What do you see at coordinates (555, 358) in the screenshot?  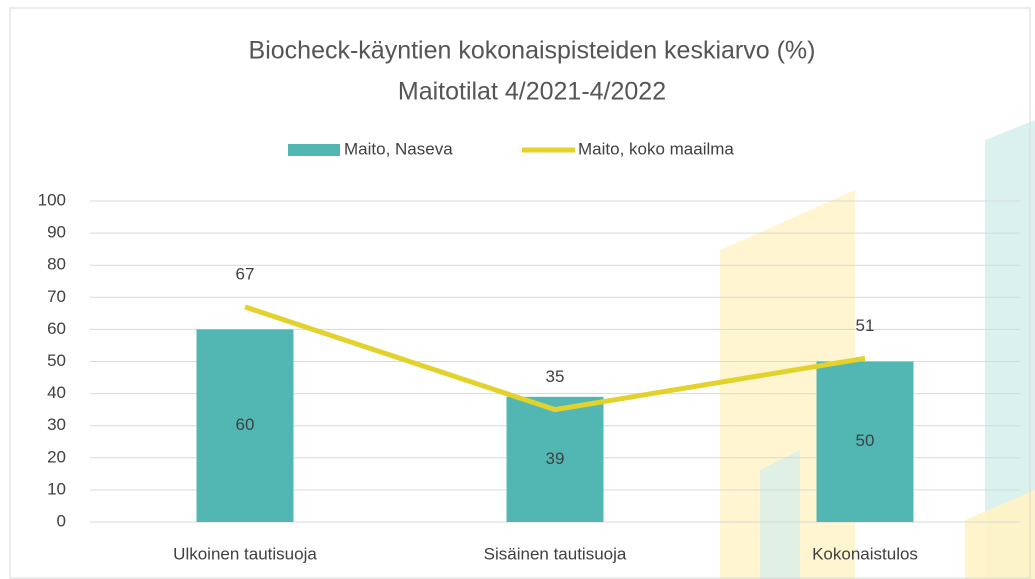 I see `line` at bounding box center [555, 358].